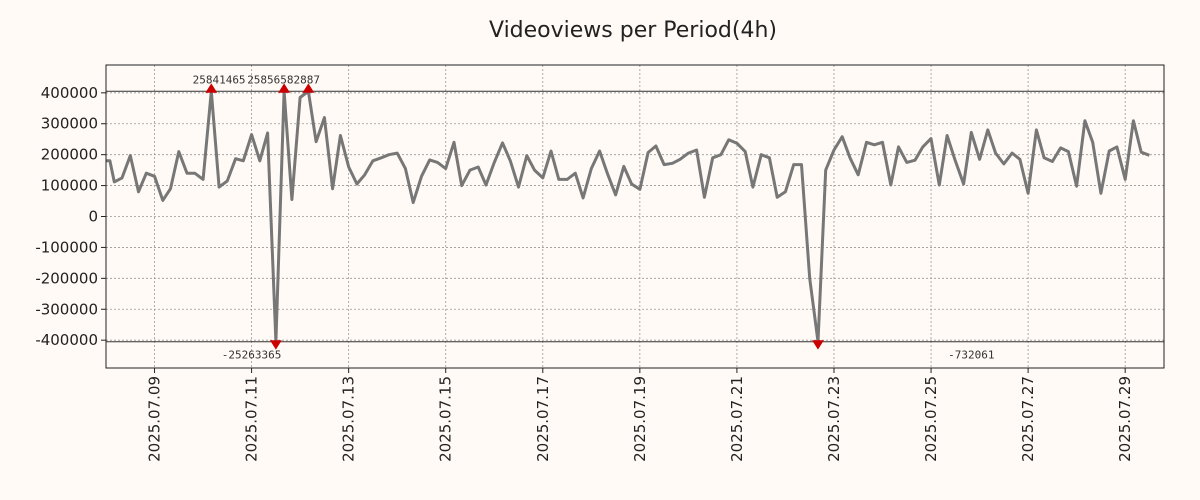 This screenshot has width=1200, height=500. What do you see at coordinates (66, 340) in the screenshot?
I see `y-tick-label: -400000` at bounding box center [66, 340].